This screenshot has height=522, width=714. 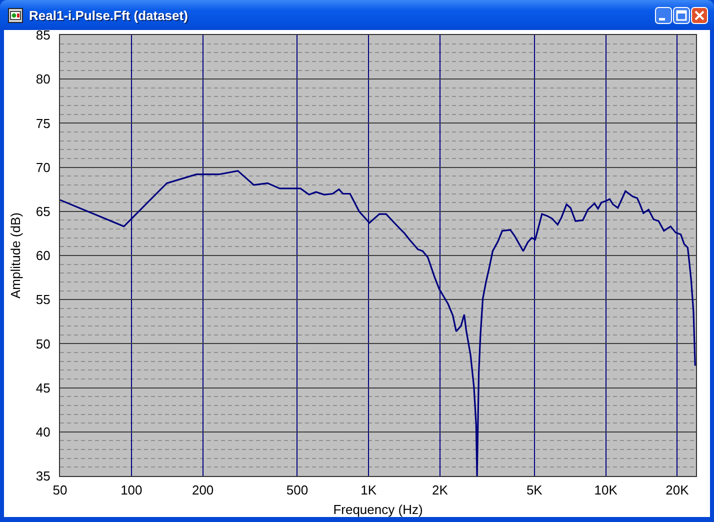 I want to click on x-tick-label: 5K, so click(x=534, y=490).